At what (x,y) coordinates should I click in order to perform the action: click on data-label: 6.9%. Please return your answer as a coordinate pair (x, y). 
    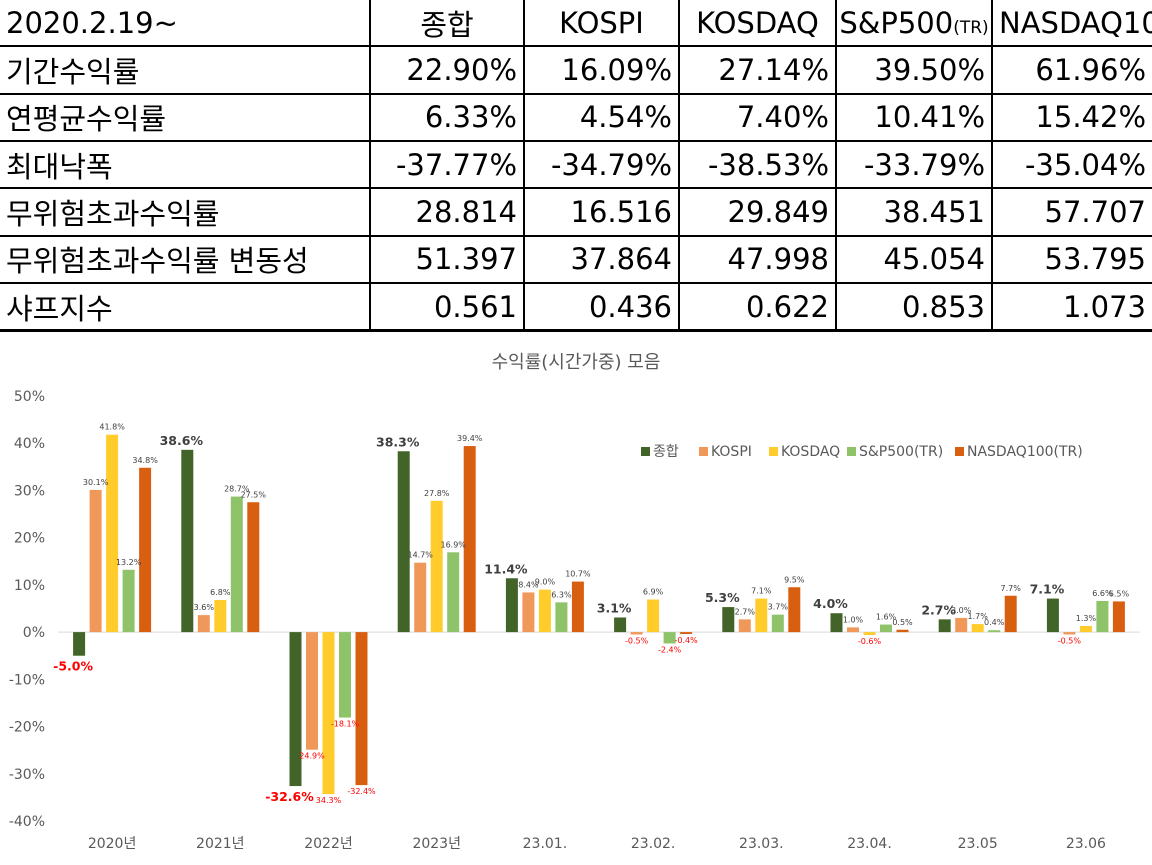
    Looking at the image, I should click on (653, 592).